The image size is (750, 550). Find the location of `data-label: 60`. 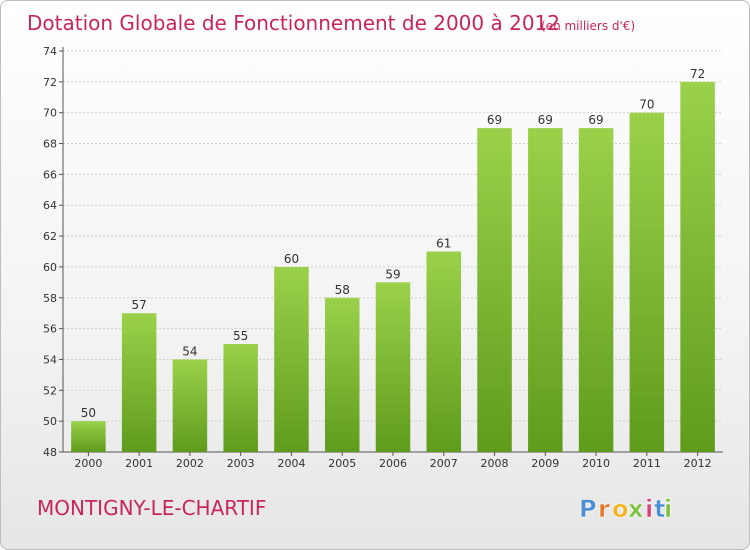

data-label: 60 is located at coordinates (291, 259).